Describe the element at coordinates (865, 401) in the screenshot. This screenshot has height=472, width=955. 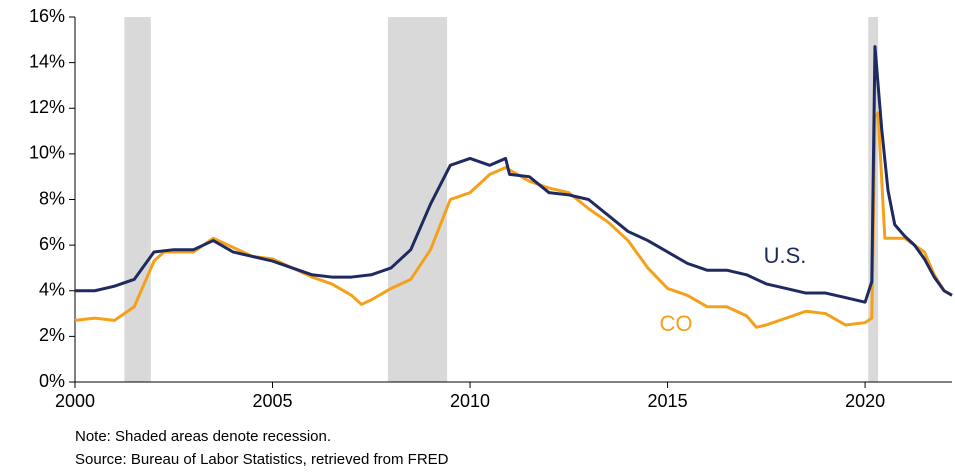
I see `x-tick-label: 2020` at that location.